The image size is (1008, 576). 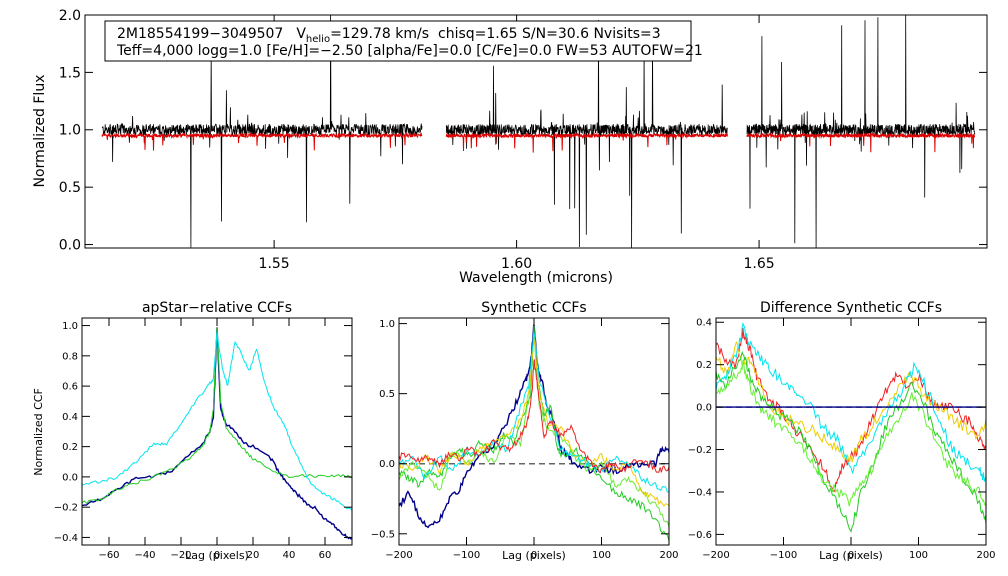 I want to click on annotation-vhelio-value: =129.78 km/s, so click(x=379, y=34).